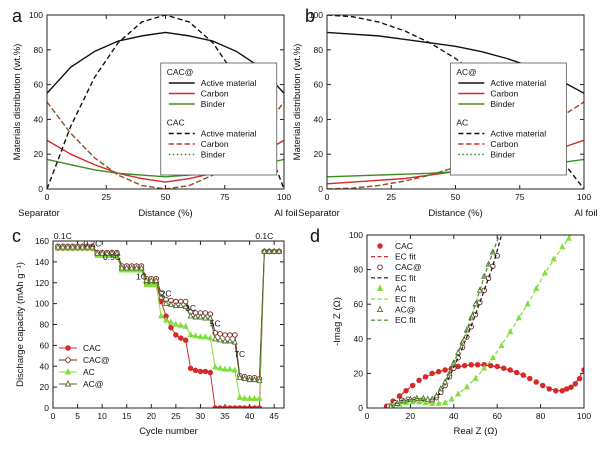  Describe the element at coordinates (466, 72) in the screenshot. I see `legend-group-title: AC@` at that location.